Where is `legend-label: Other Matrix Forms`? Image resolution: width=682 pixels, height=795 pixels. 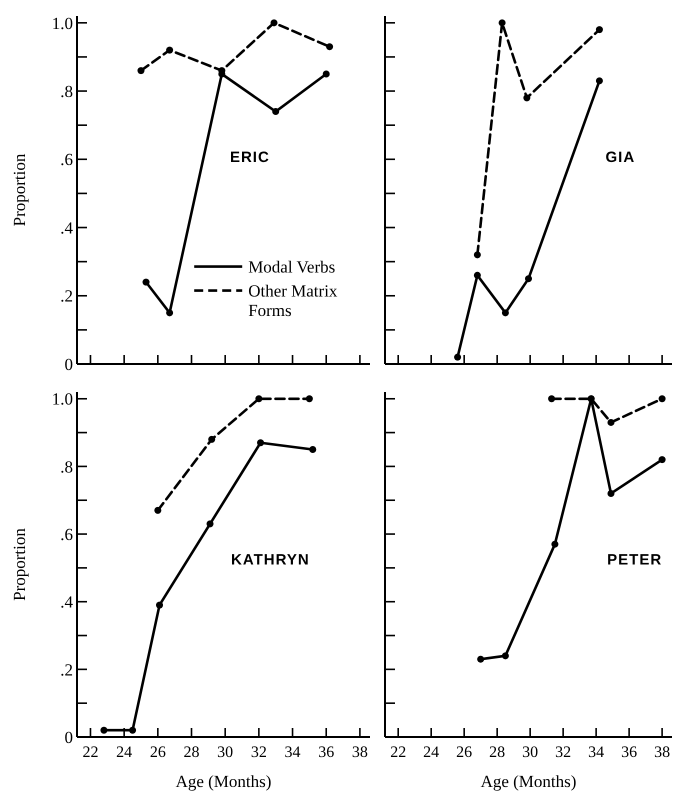
legend-label: Other Matrix Forms is located at coordinates (293, 301).